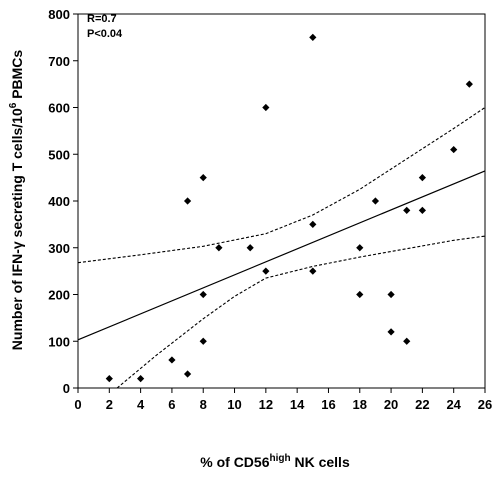 The height and width of the screenshot is (485, 498). I want to click on x-tick-label: 20, so click(391, 404).